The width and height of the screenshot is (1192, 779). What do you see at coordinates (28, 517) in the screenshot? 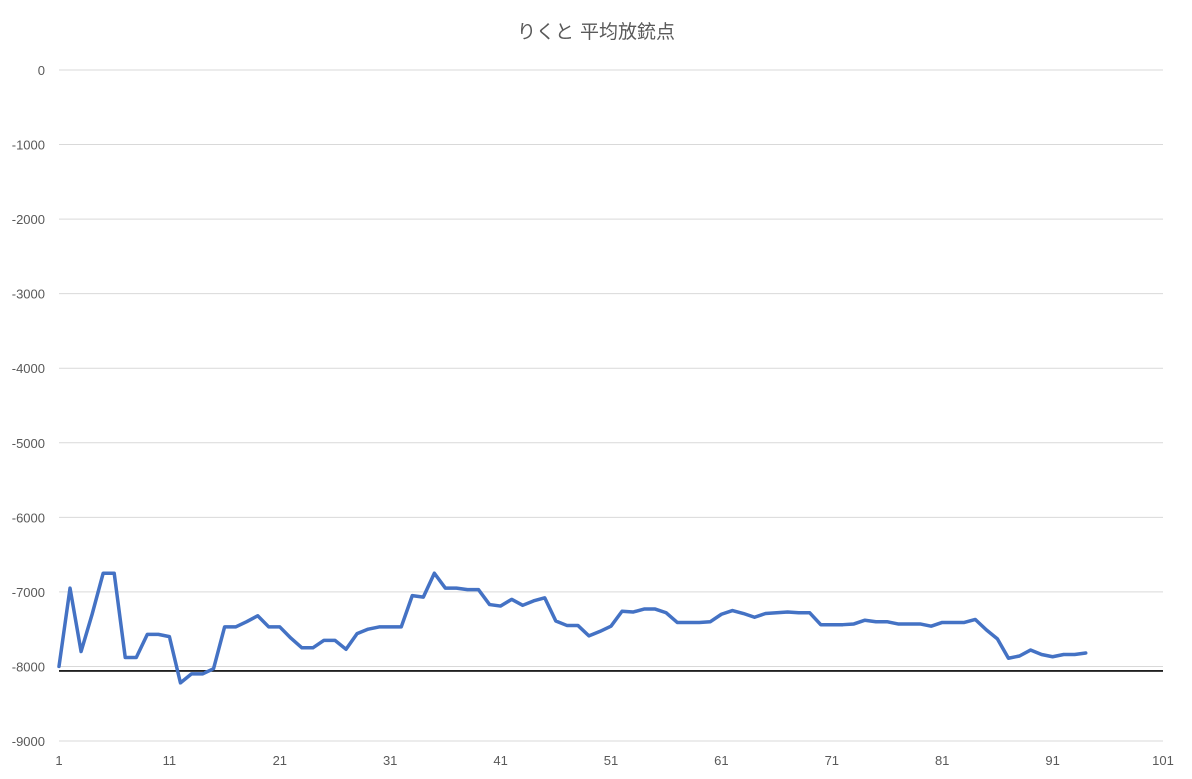
I see `y-tick-label: -6000` at bounding box center [28, 517].